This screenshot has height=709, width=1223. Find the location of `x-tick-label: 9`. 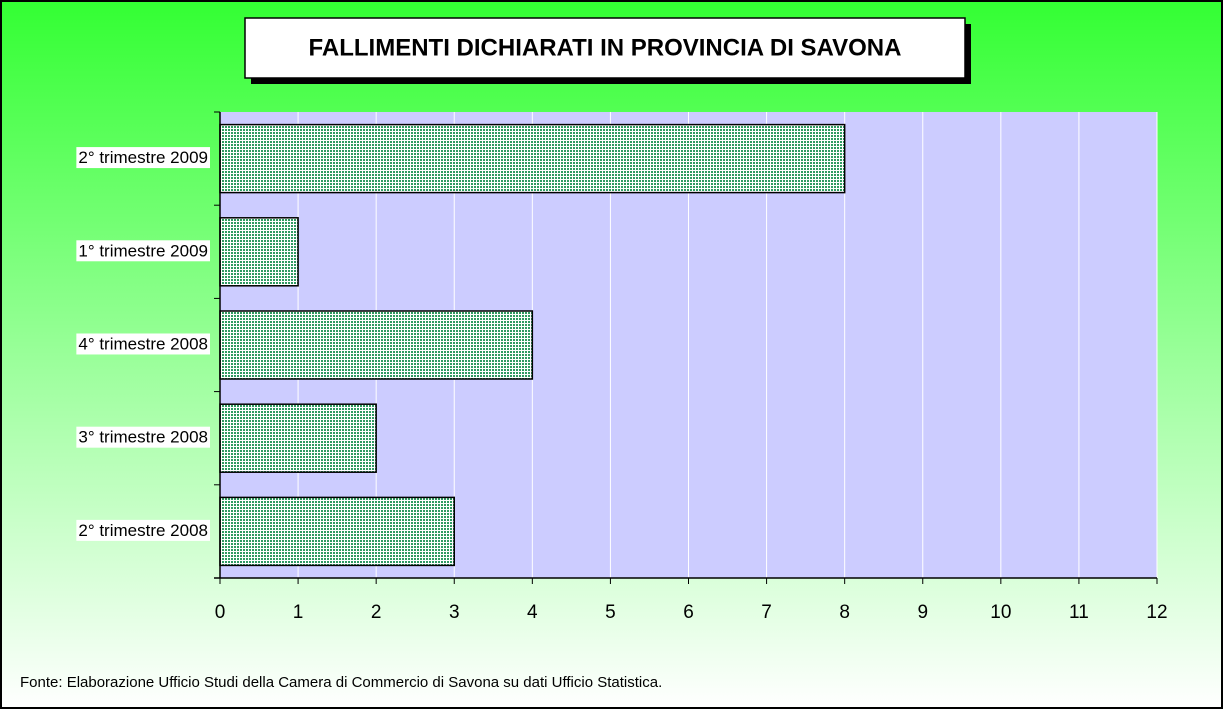

x-tick-label: 9 is located at coordinates (922, 612).